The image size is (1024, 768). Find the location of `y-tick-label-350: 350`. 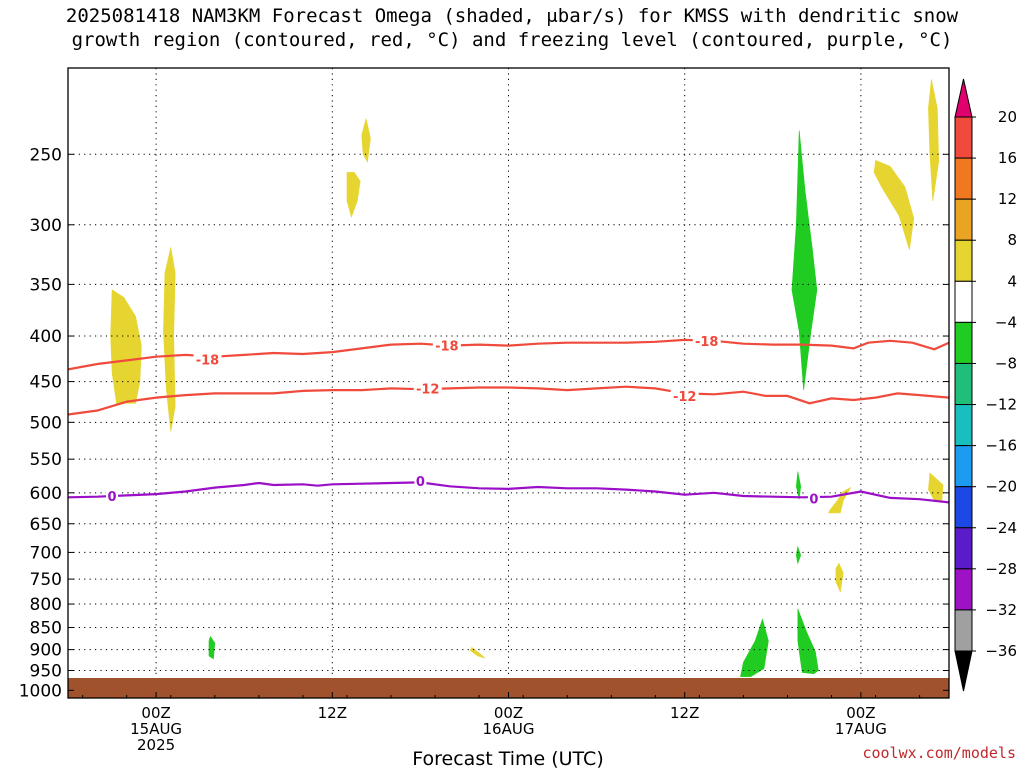

y-tick-label-350: 350 is located at coordinates (46, 285).